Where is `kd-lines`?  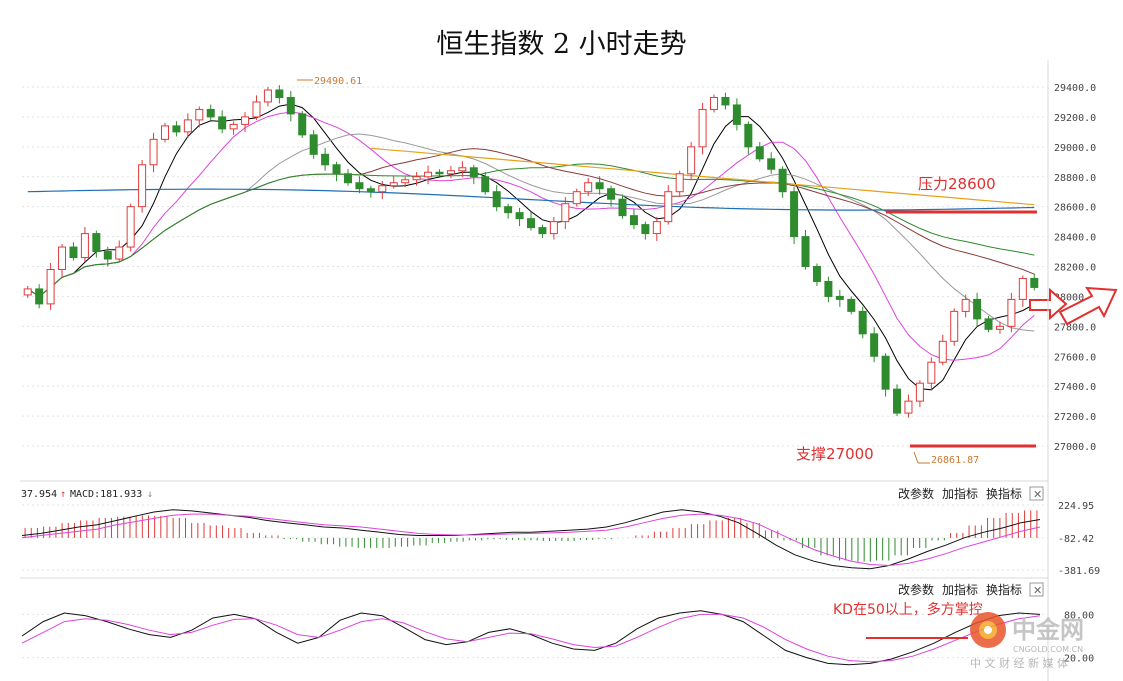 kd-lines is located at coordinates (531, 638).